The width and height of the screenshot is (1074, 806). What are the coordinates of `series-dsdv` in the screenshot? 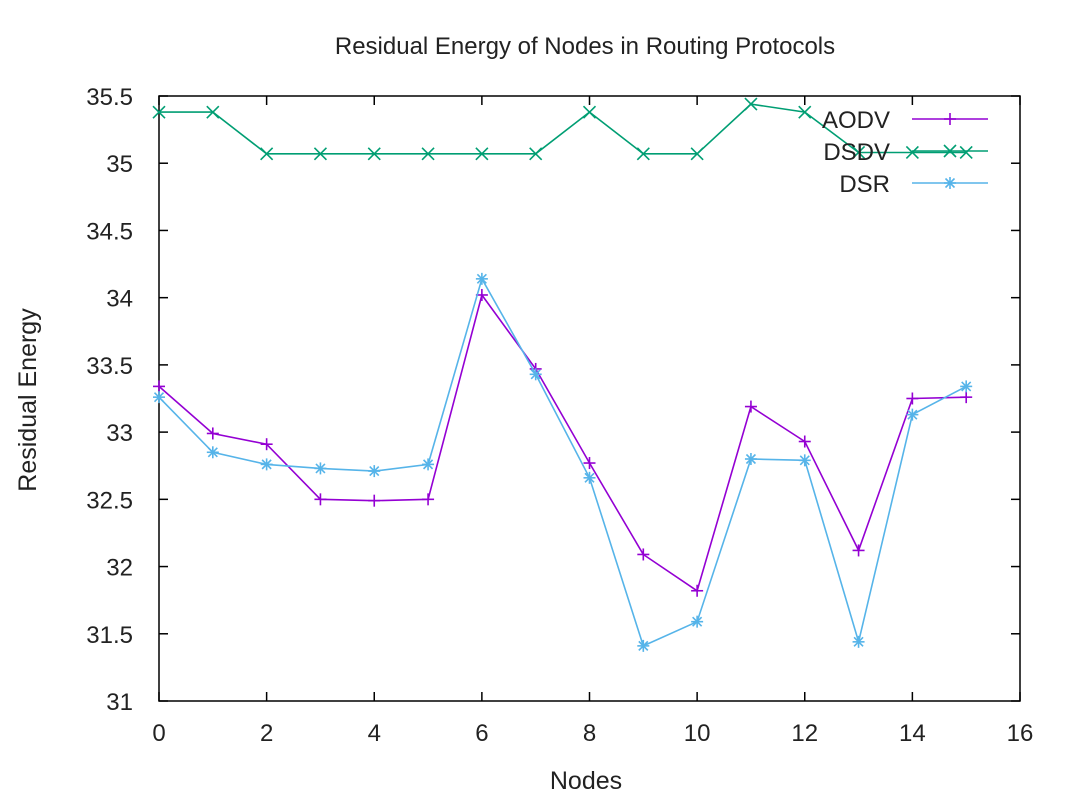 It's located at (562, 129).